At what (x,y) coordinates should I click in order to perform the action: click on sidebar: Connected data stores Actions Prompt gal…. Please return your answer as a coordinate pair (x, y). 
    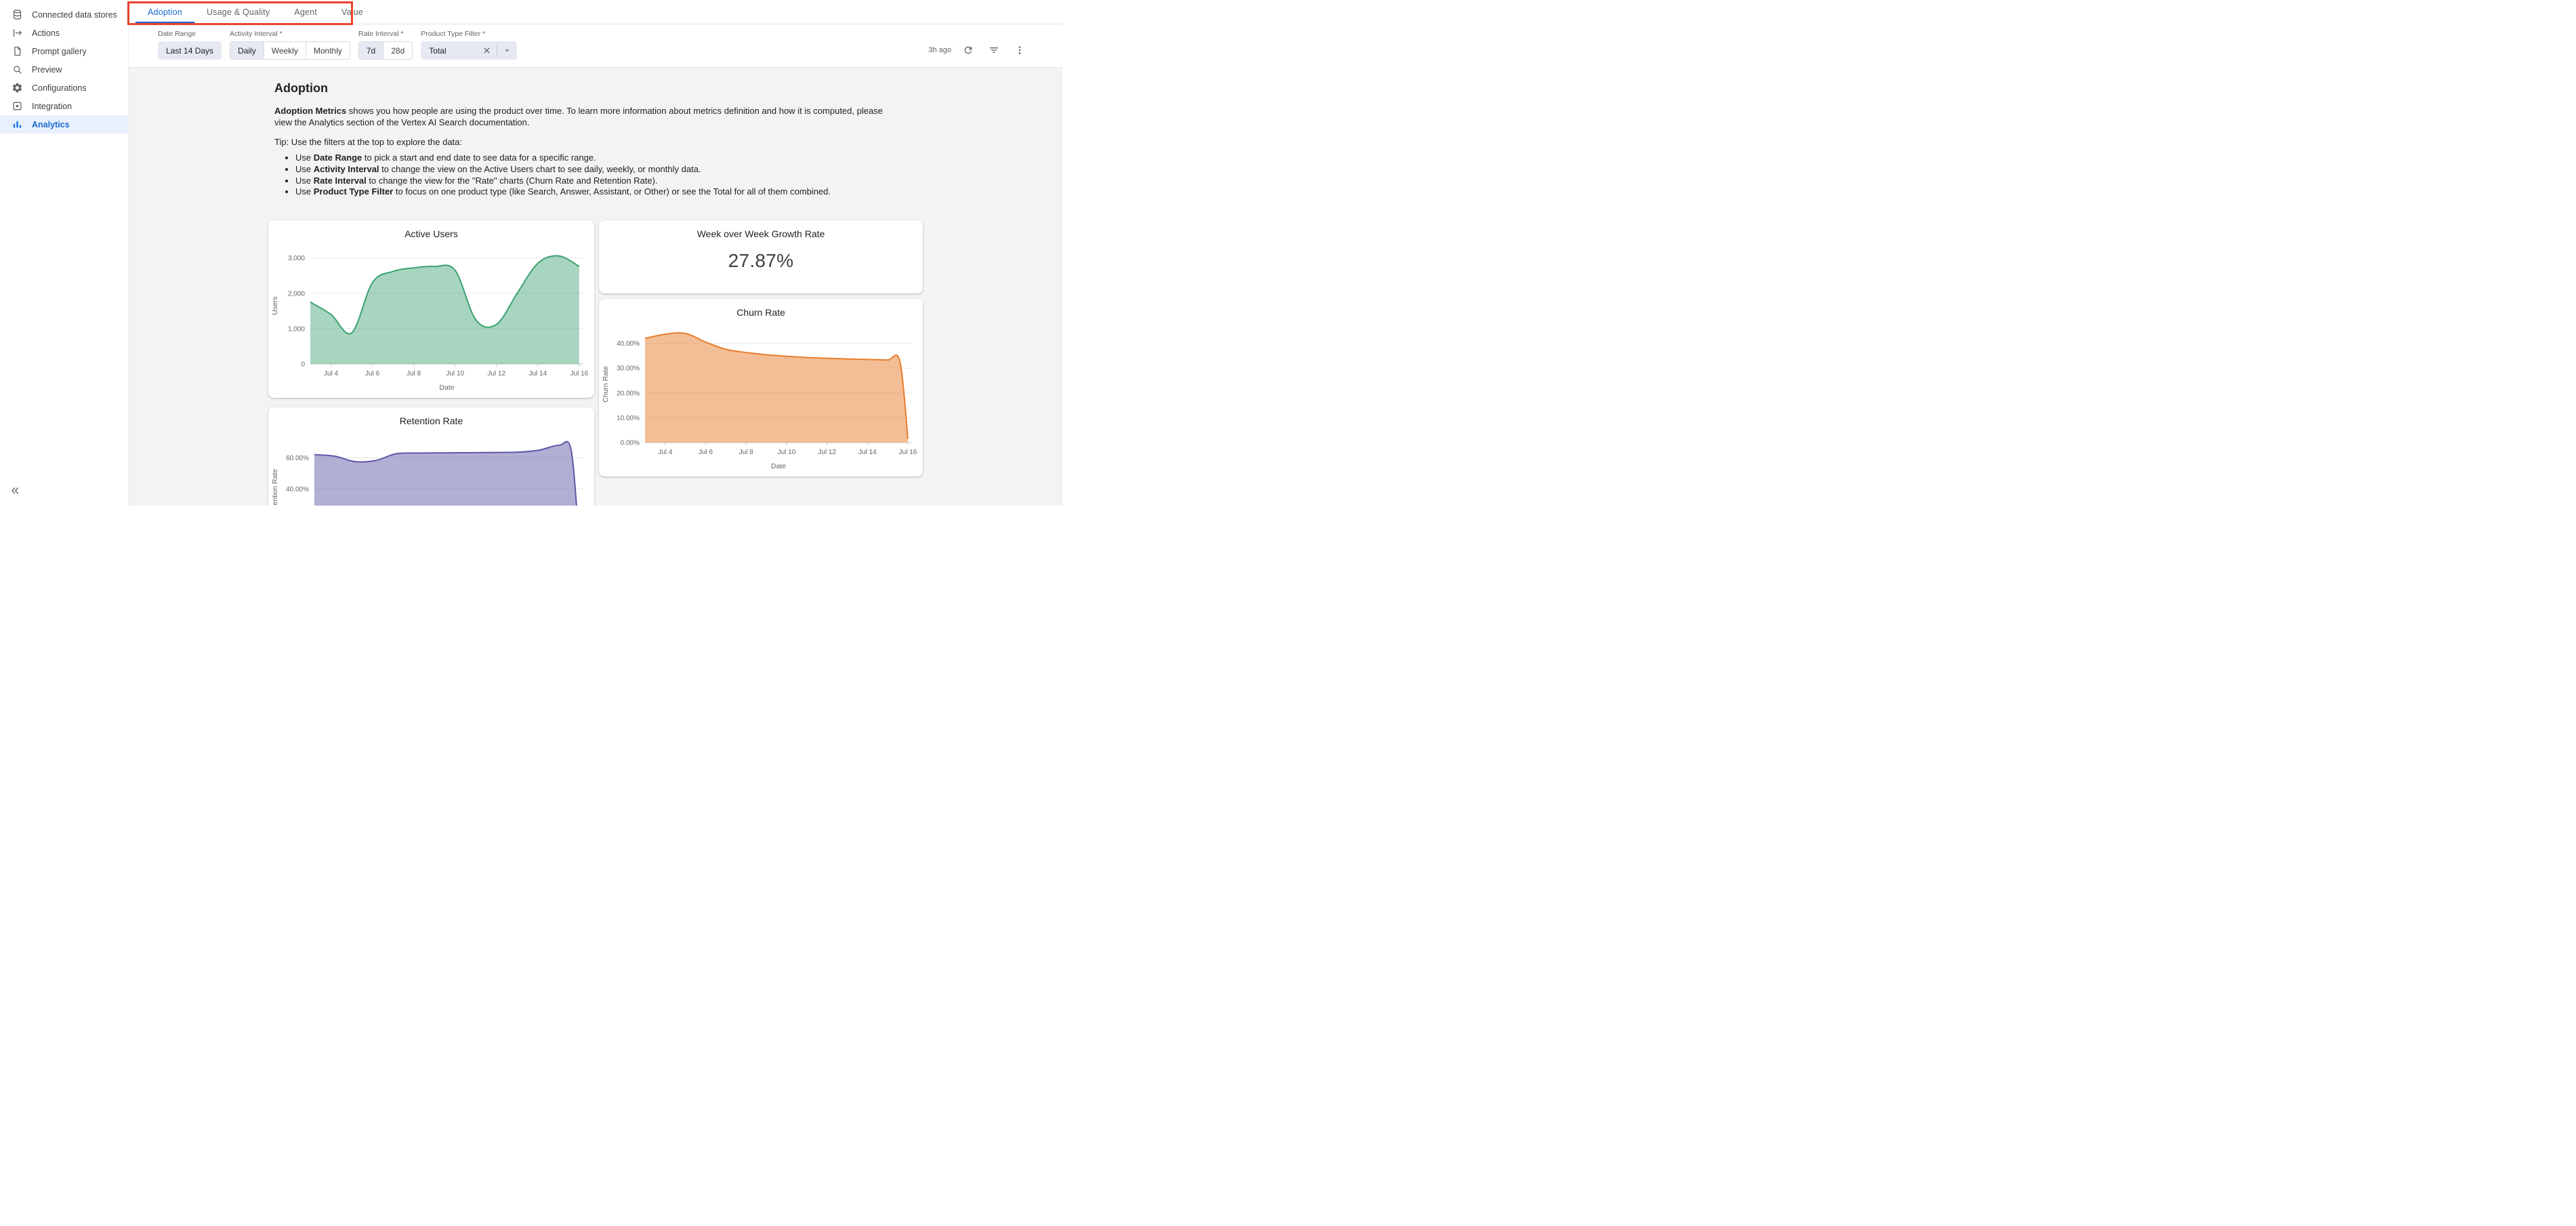
    Looking at the image, I should click on (64, 253).